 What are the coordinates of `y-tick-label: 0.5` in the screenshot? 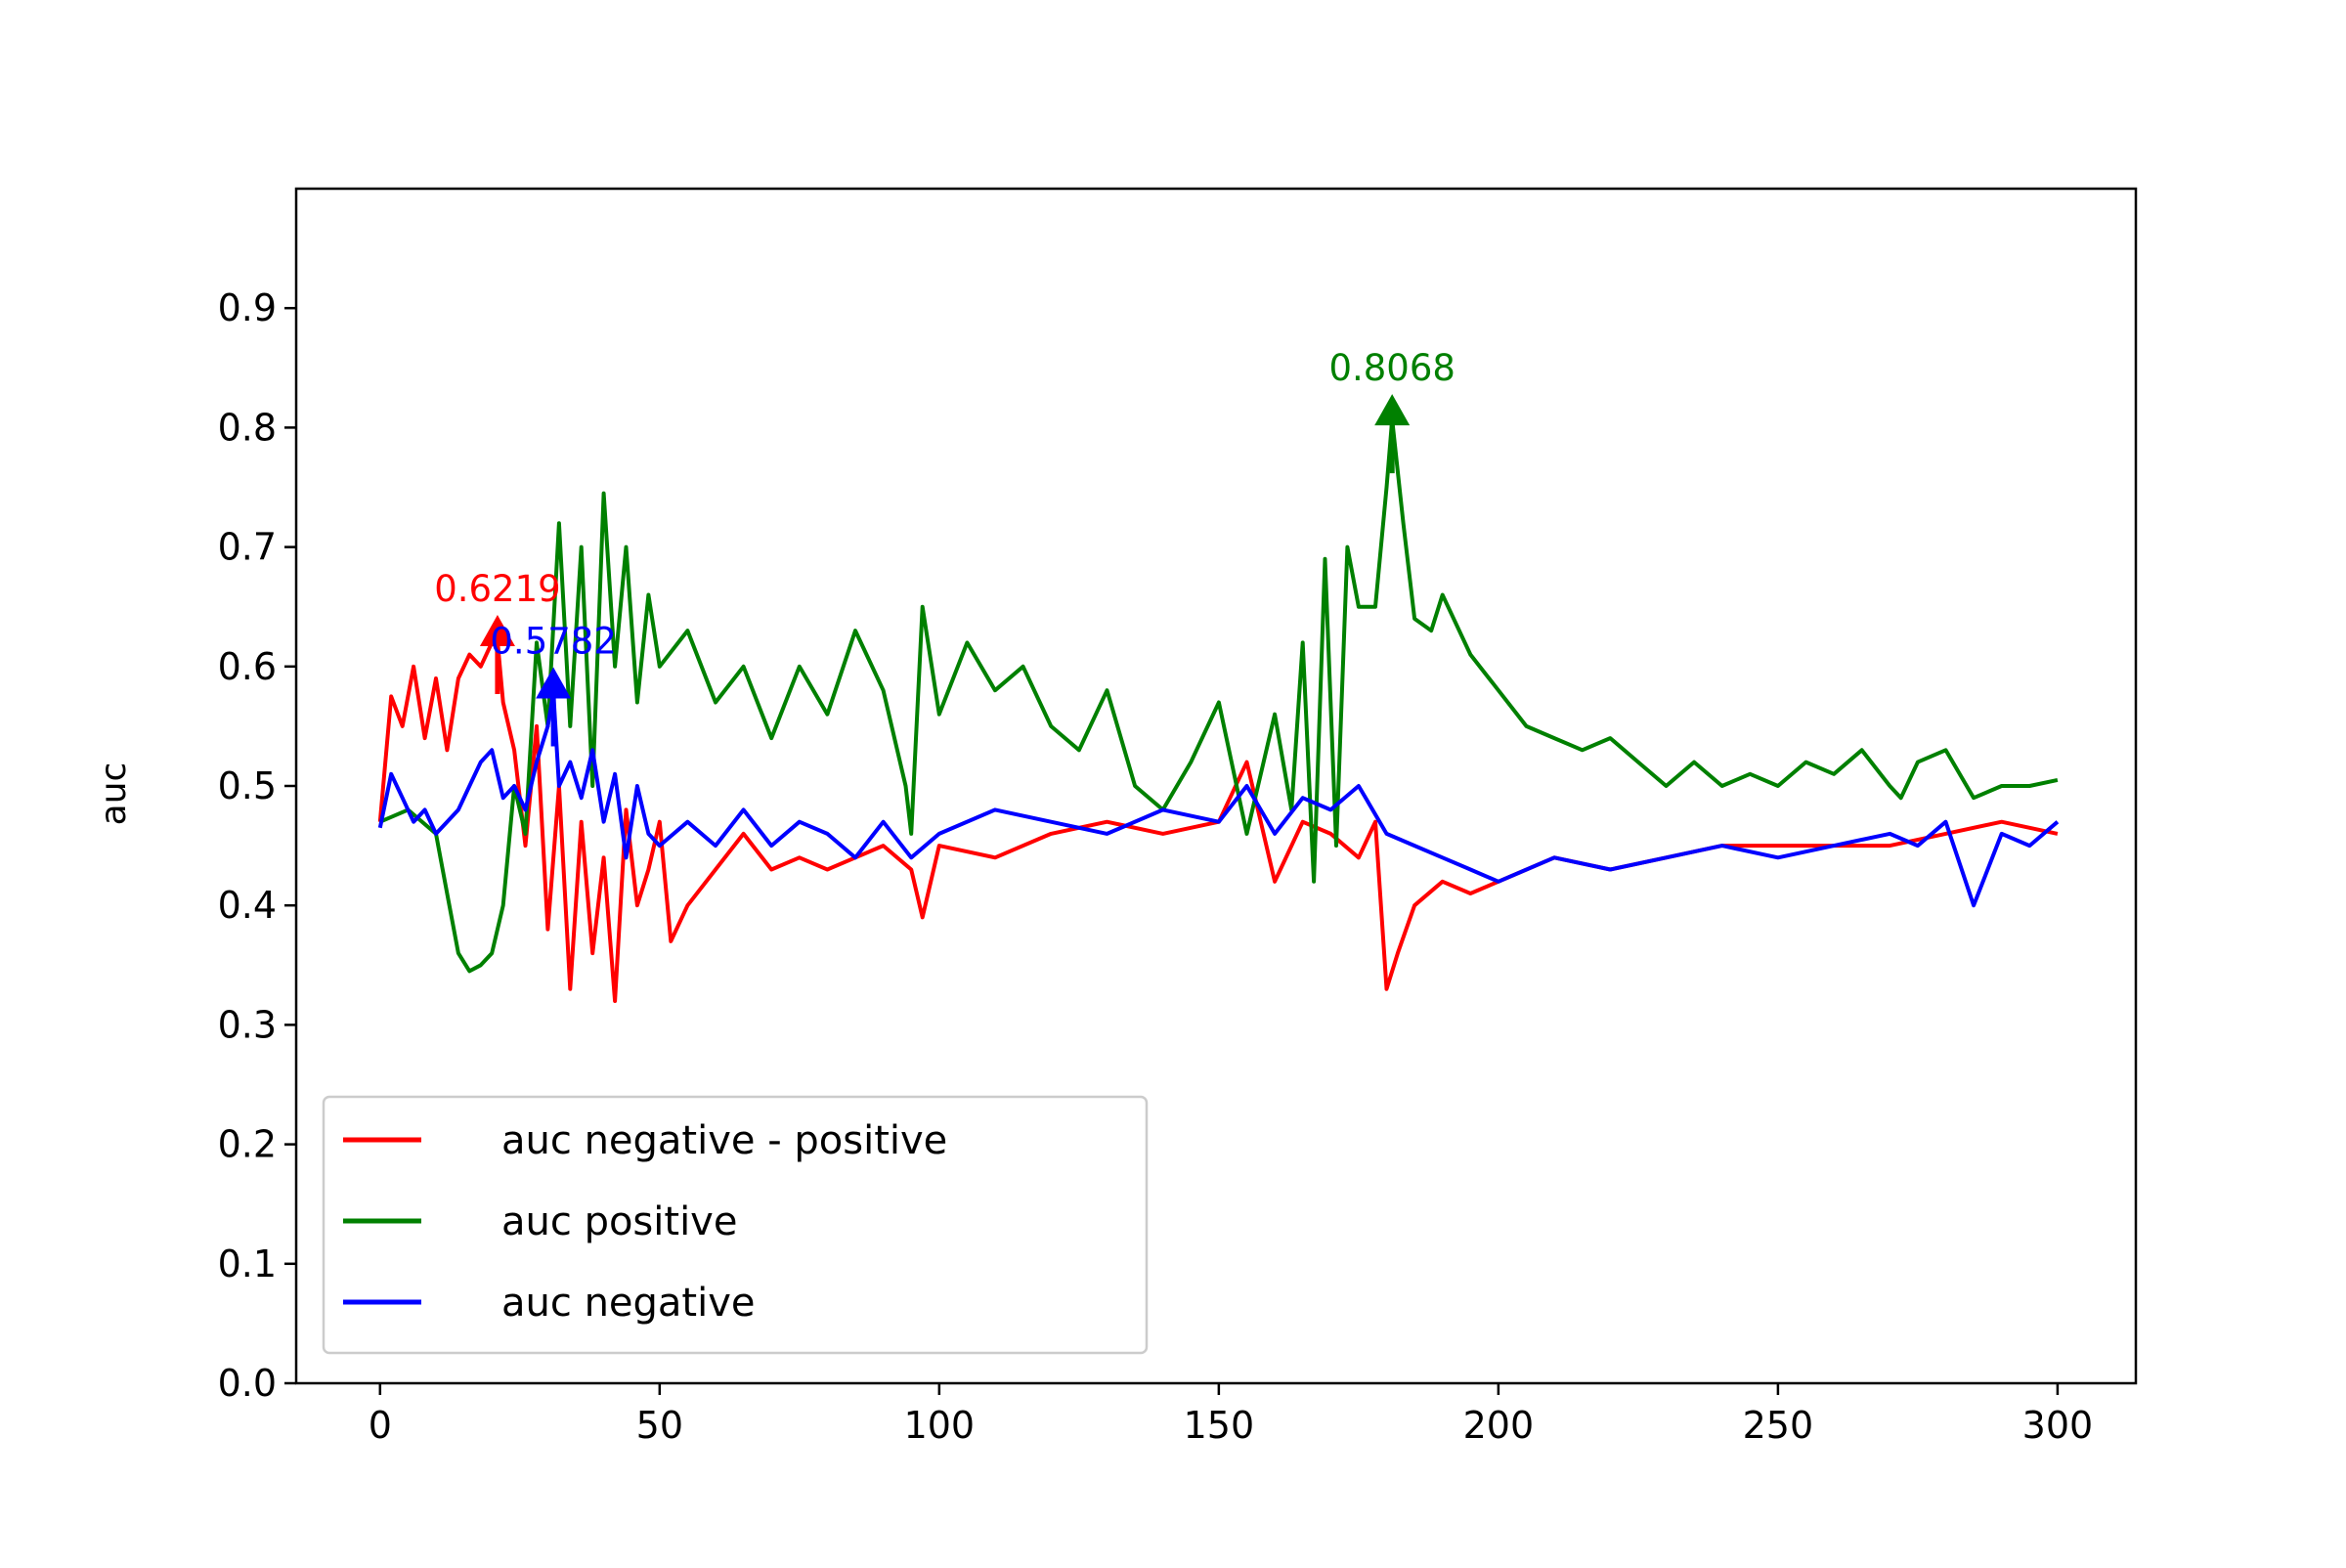 It's located at (248, 785).